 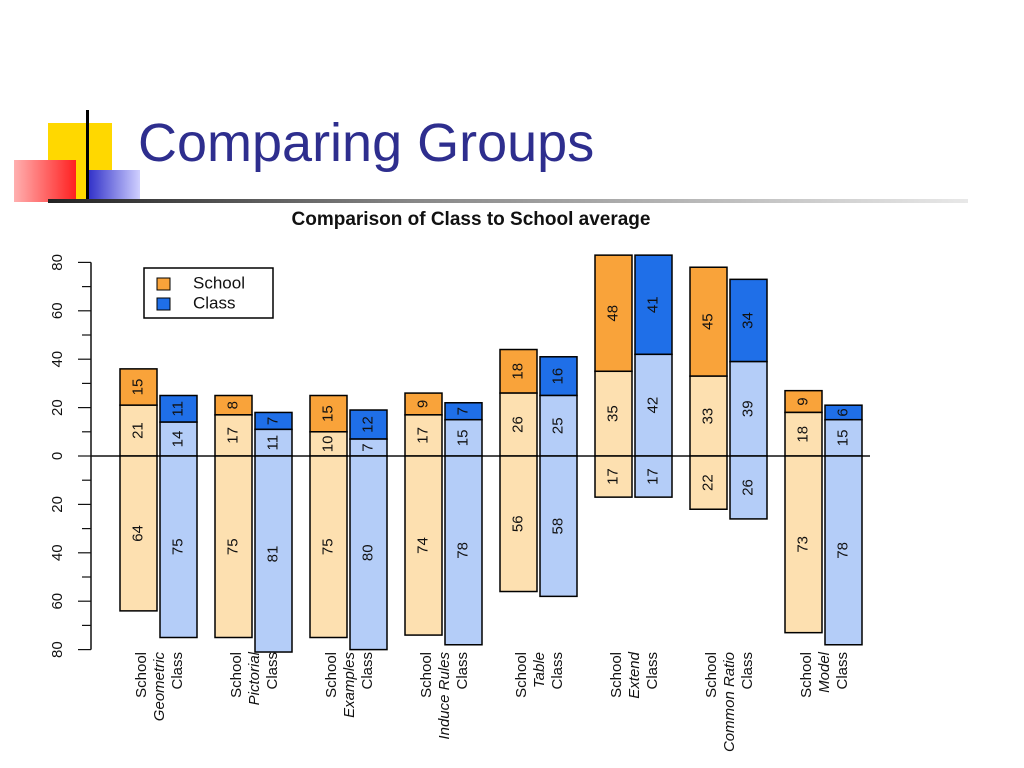 What do you see at coordinates (254, 678) in the screenshot?
I see `group-label-line: Pictorial` at bounding box center [254, 678].